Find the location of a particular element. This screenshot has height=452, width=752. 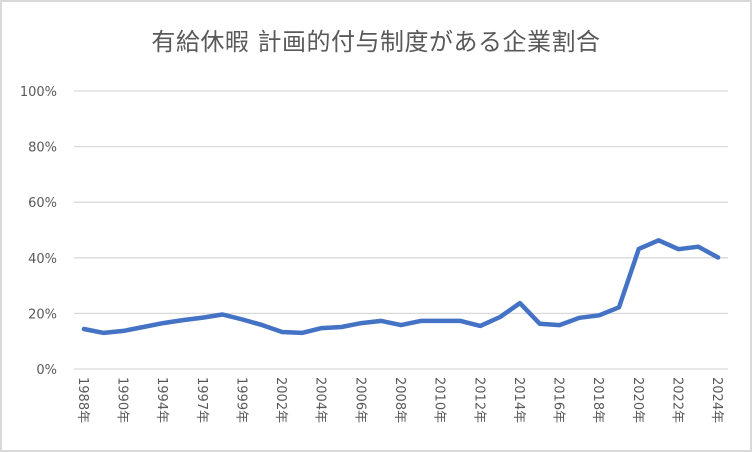

x-tick-label: 2020年 is located at coordinates (637, 400).